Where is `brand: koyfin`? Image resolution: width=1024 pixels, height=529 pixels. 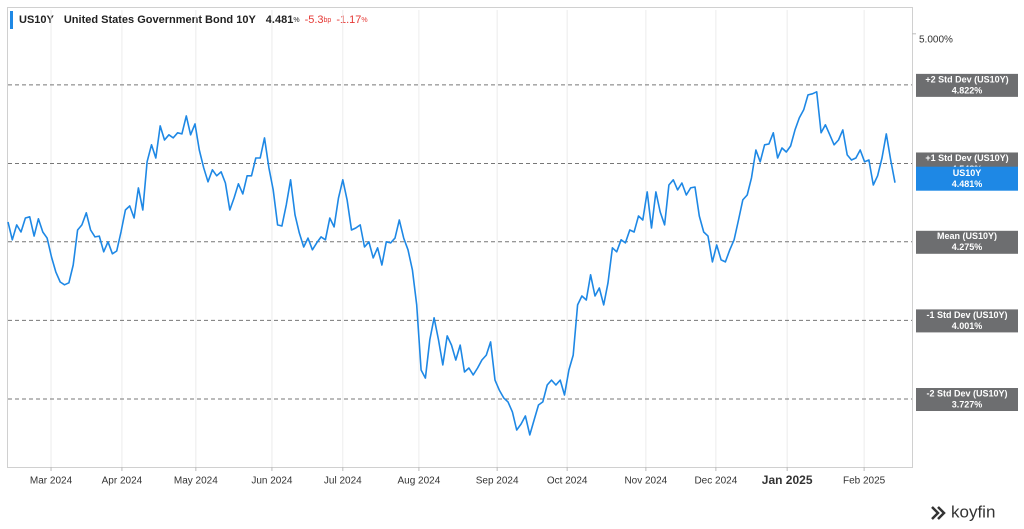
brand: koyfin is located at coordinates (973, 511).